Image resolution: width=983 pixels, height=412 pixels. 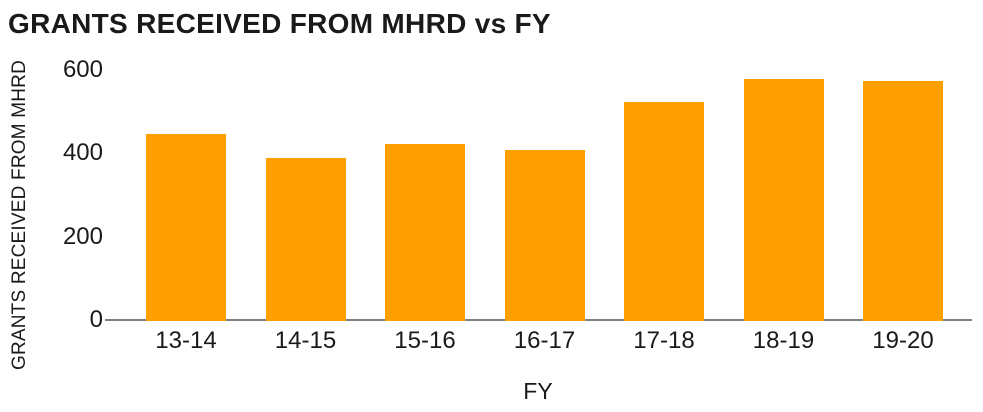 I want to click on x-tick-label: 19-20, so click(x=903, y=340).